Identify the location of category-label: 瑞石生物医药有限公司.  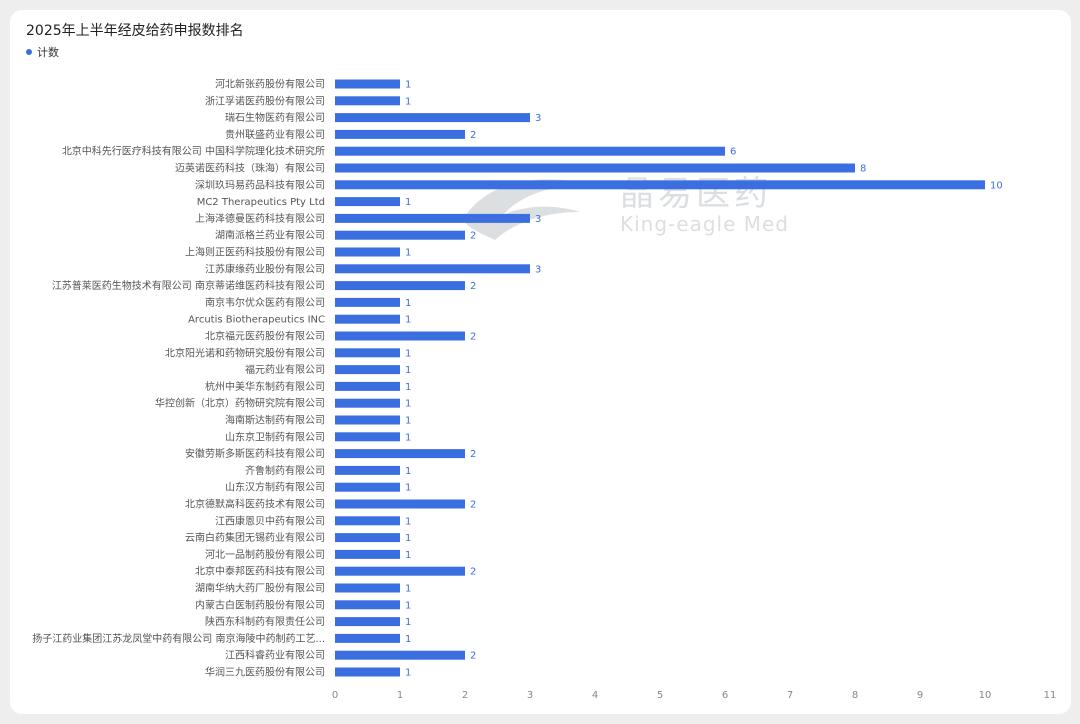
(275, 117).